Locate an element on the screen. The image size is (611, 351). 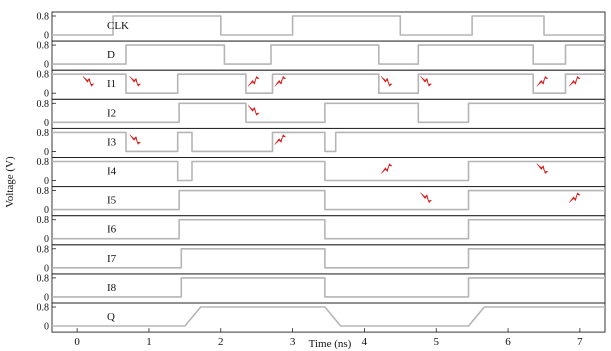
x-axis-label: Time (ns) is located at coordinates (330, 344).